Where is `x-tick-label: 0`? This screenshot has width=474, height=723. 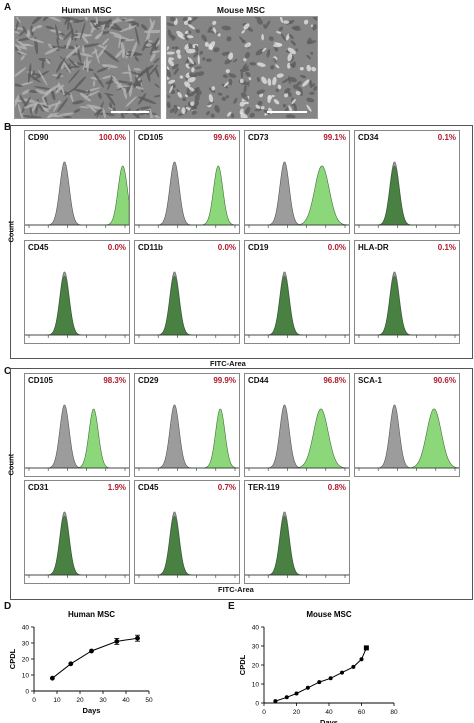
x-tick-label: 0 is located at coordinates (264, 712).